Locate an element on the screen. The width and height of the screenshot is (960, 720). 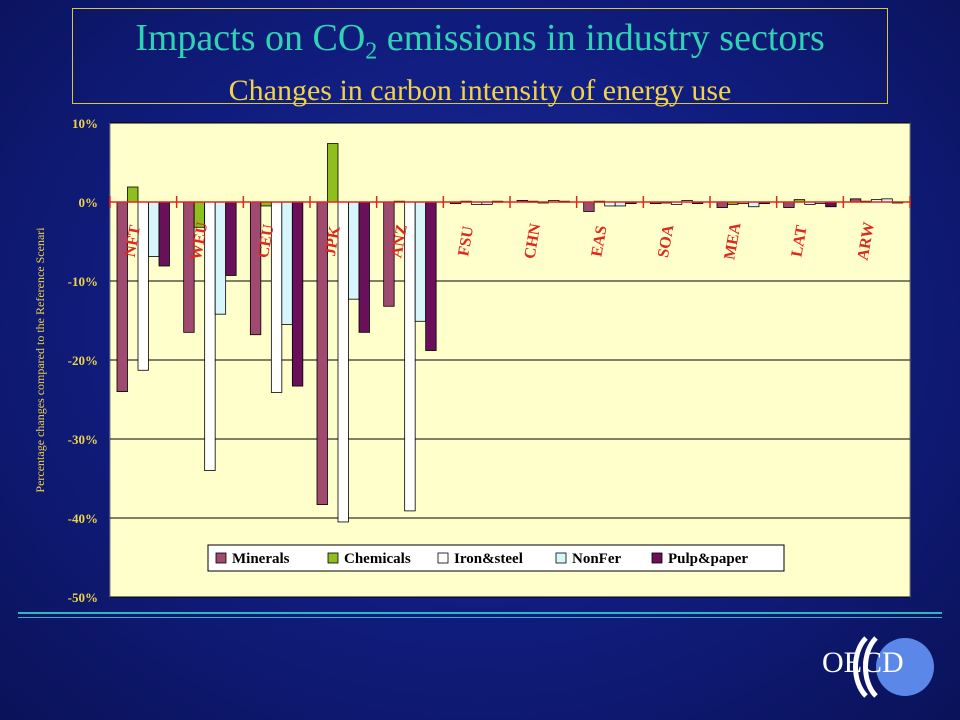
category-label: CEU is located at coordinates (266, 241).